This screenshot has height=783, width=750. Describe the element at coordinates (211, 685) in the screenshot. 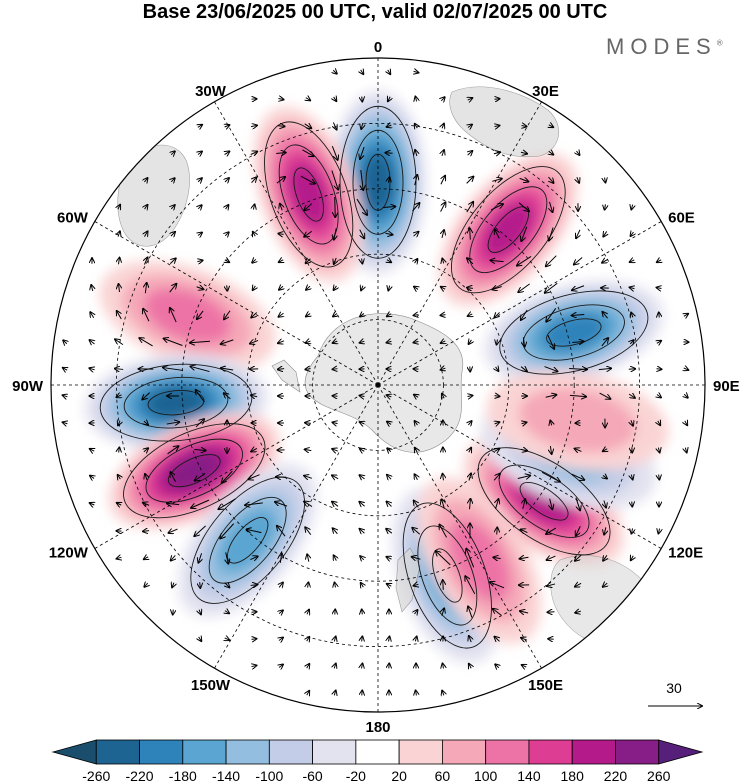

I see `longitude-label: 150W` at that location.